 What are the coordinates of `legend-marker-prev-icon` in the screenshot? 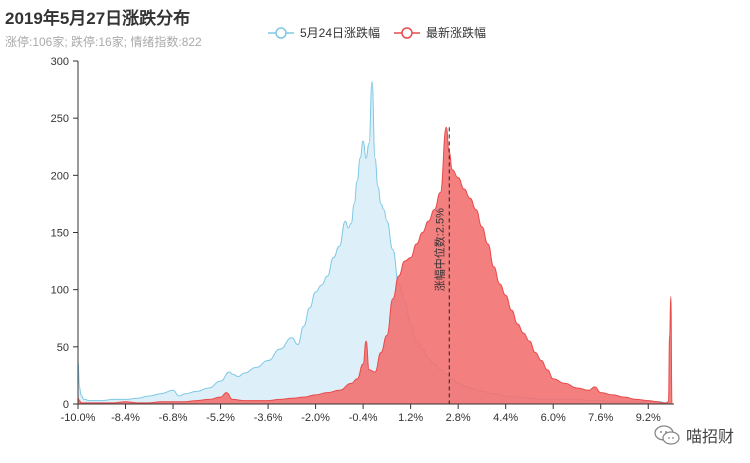 It's located at (281, 32).